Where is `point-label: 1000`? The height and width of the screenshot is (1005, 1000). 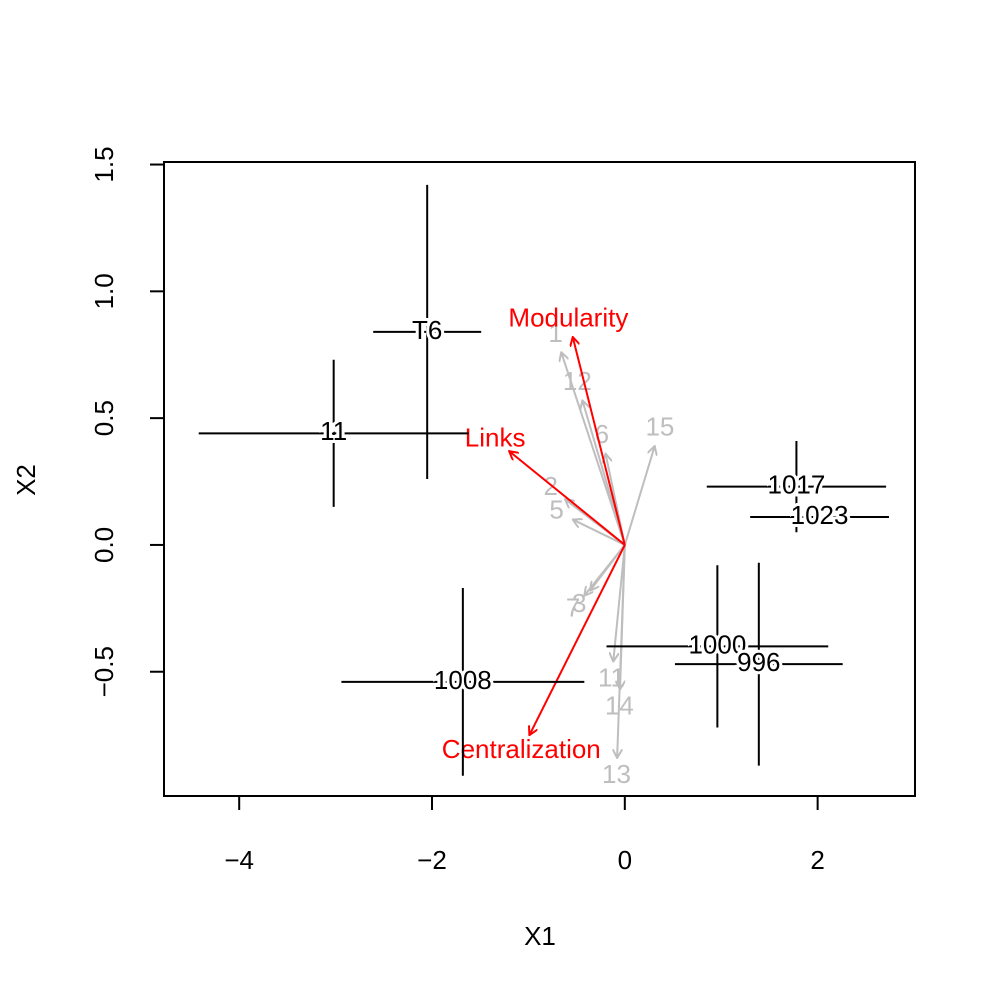 point-label: 1000 is located at coordinates (717, 644).